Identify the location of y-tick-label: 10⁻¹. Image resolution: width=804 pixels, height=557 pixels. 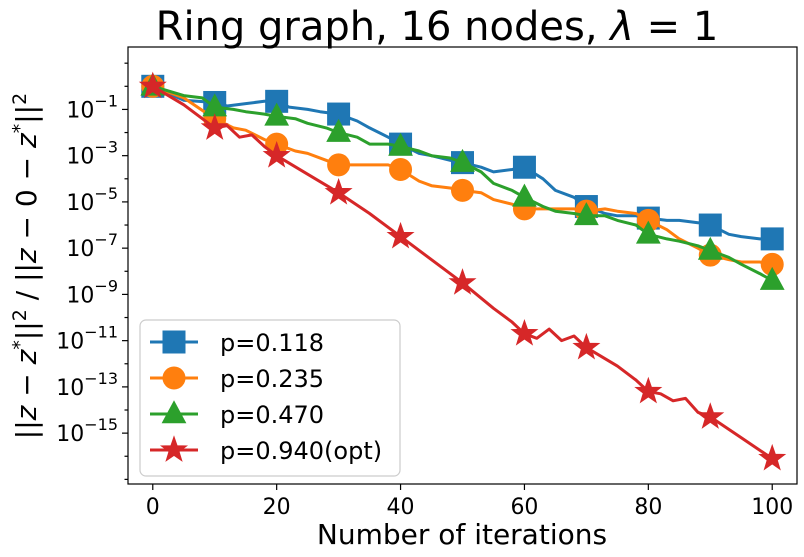
(92, 107).